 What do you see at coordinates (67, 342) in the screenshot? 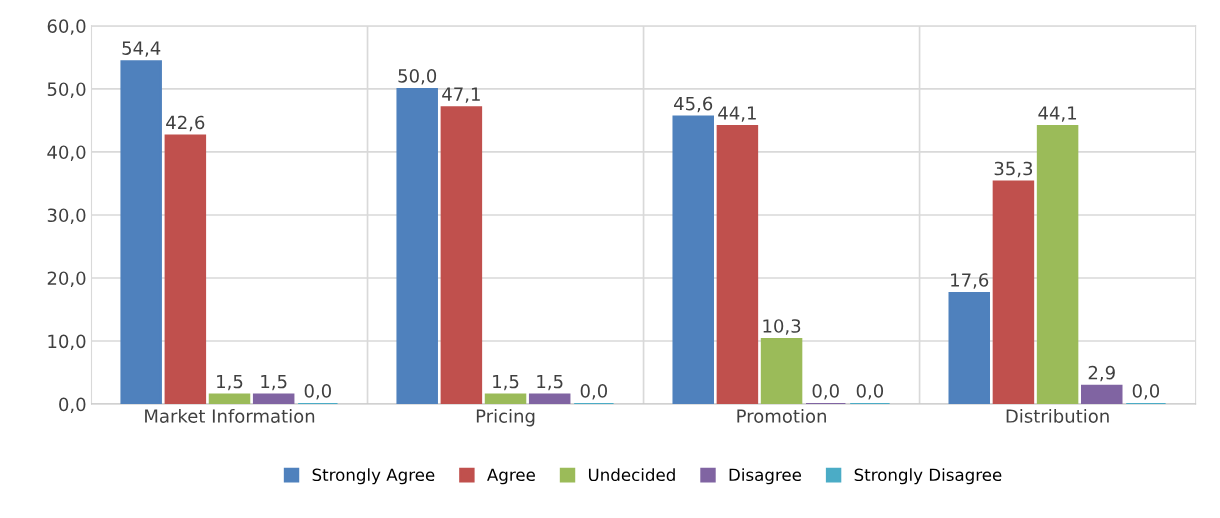
I see `y-tick-label: 10,0` at bounding box center [67, 342].